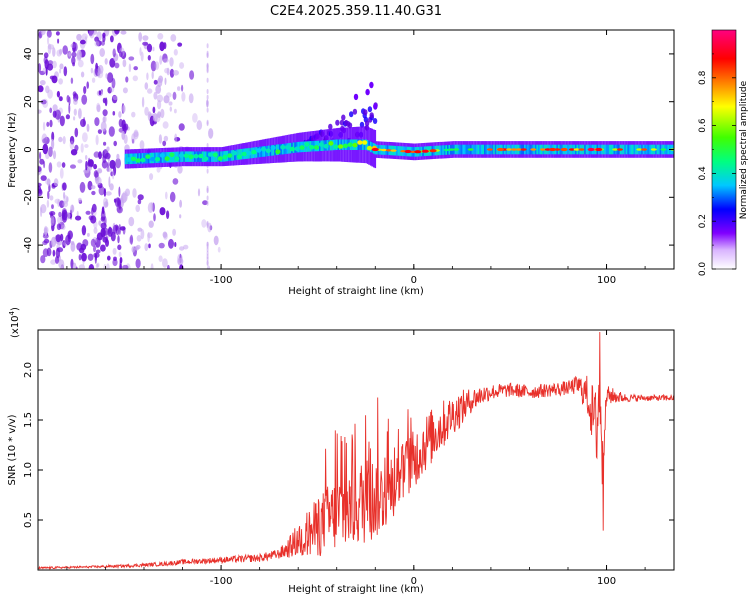 The height and width of the screenshot is (600, 750). What do you see at coordinates (414, 280) in the screenshot?
I see `x-tick-label: 0` at bounding box center [414, 280].